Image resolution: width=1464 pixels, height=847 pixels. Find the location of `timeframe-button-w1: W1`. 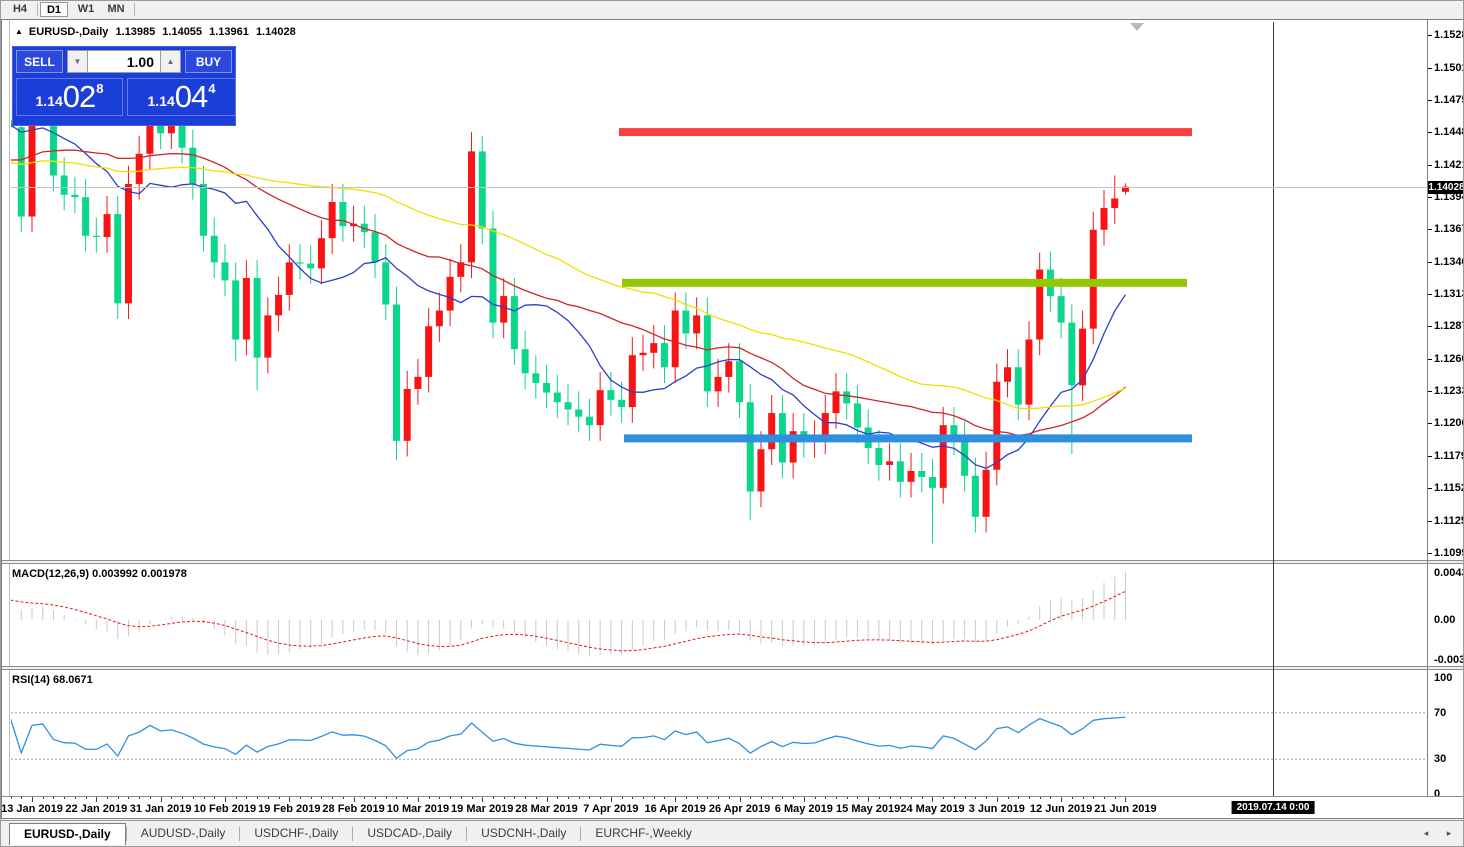

timeframe-button-w1: W1 is located at coordinates (86, 9).